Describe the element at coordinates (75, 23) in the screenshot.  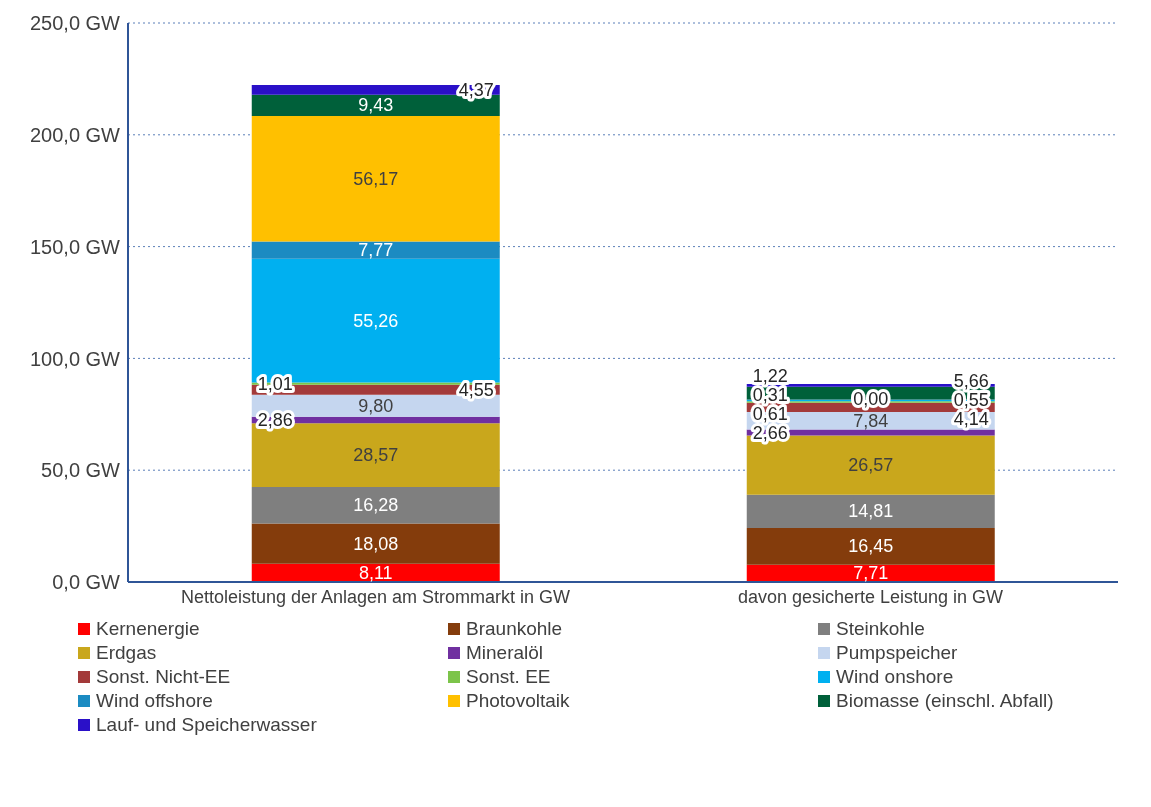
I see `y-tick-label: 250,0 GW` at that location.